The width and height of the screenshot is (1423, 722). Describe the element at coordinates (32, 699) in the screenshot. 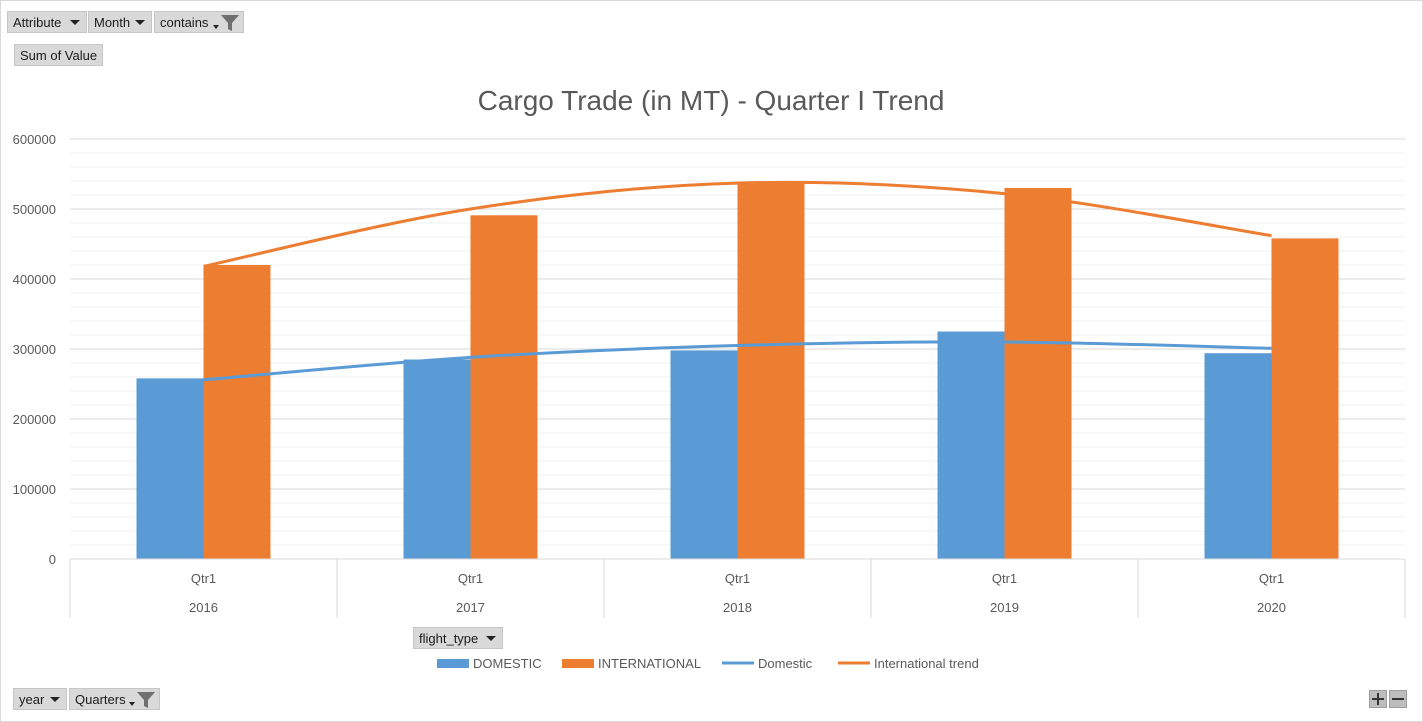

I see `year-field-label: year` at that location.